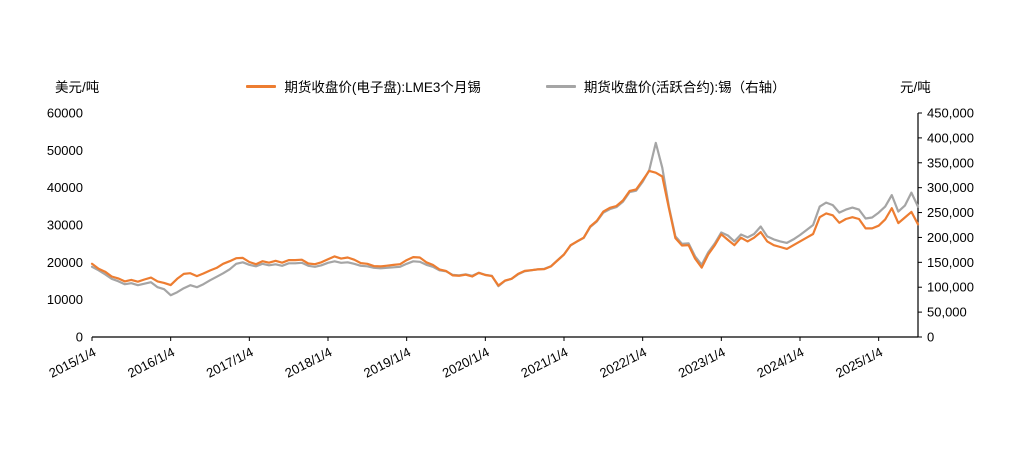 This screenshot has width=1032, height=450. I want to click on svg-text: 50000, so click(65, 150).